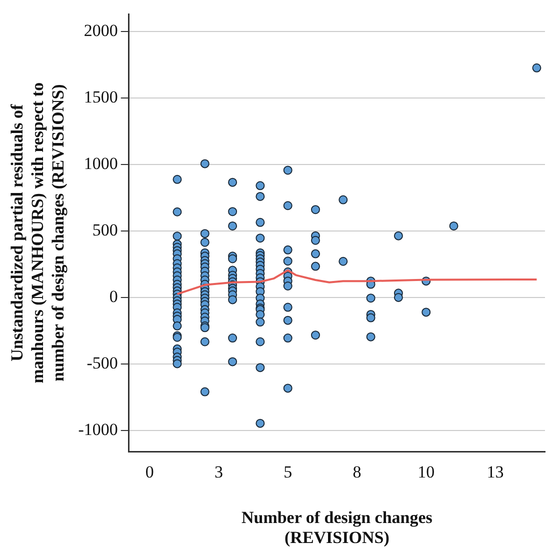 The image size is (557, 557). What do you see at coordinates (98, 429) in the screenshot?
I see `y-tick-label: -1000` at bounding box center [98, 429].